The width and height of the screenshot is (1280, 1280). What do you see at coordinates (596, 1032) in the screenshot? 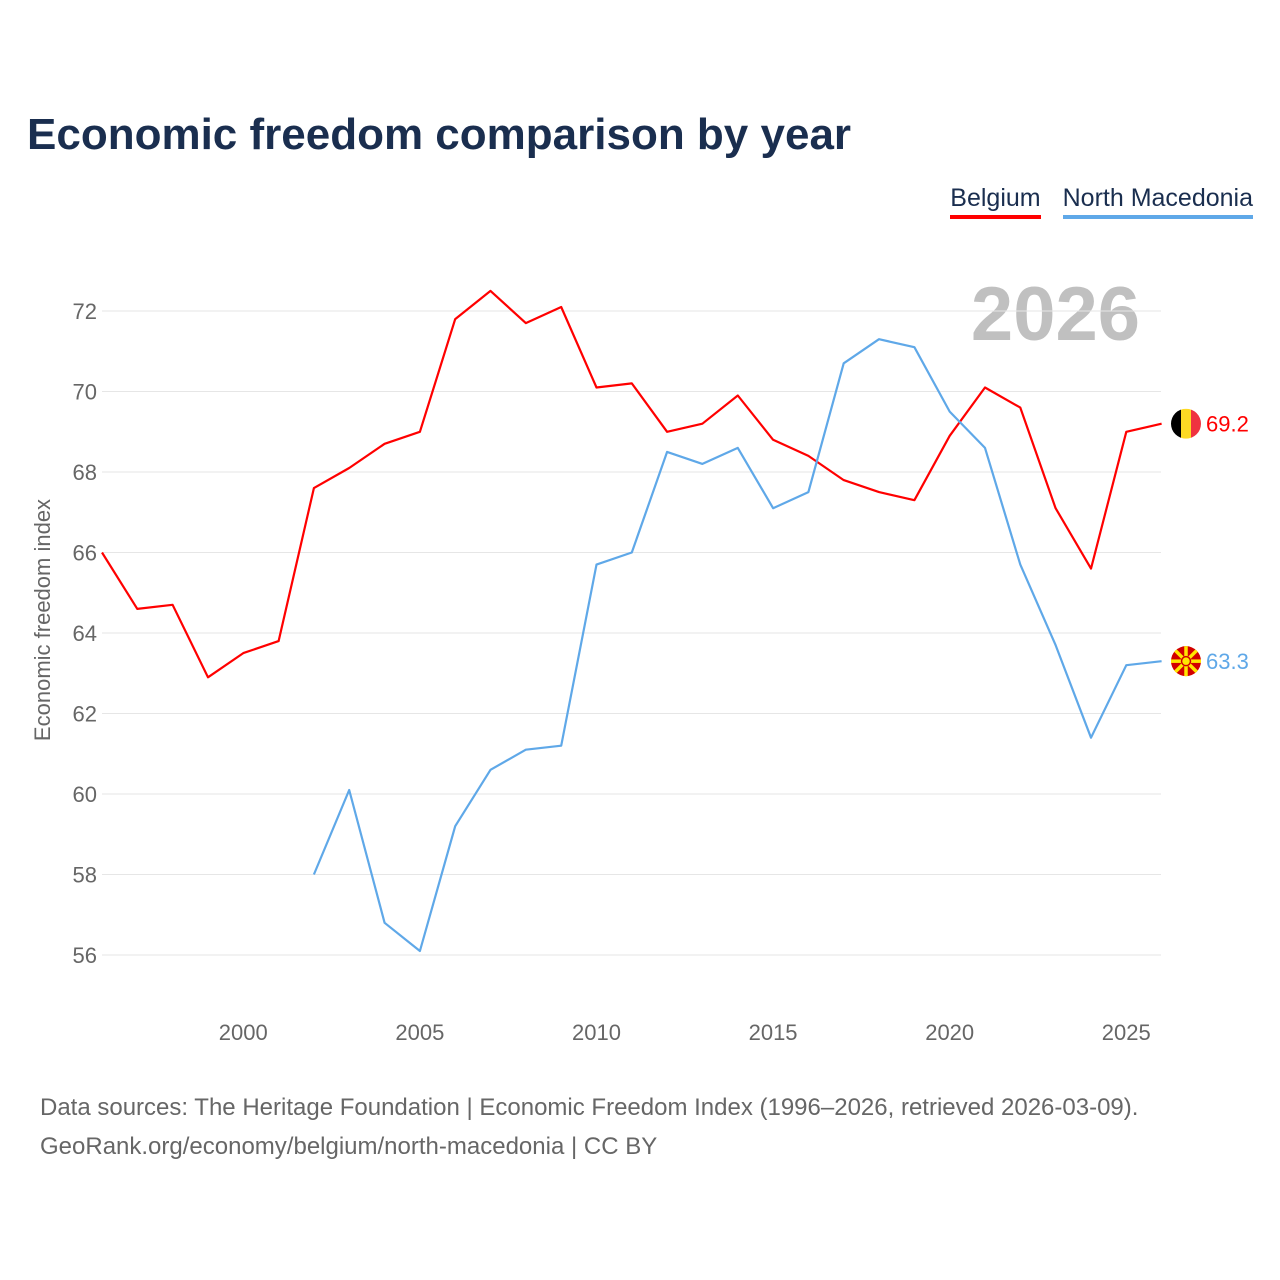
I see `x-tick-label: 2010` at bounding box center [596, 1032].